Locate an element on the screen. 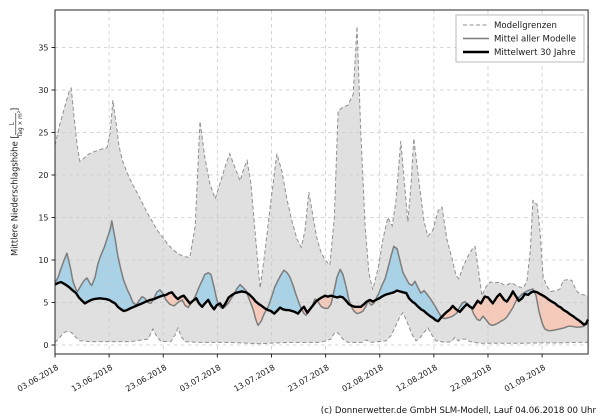 This screenshot has width=600, height=420. lower-model-bound-line is located at coordinates (321, 328).